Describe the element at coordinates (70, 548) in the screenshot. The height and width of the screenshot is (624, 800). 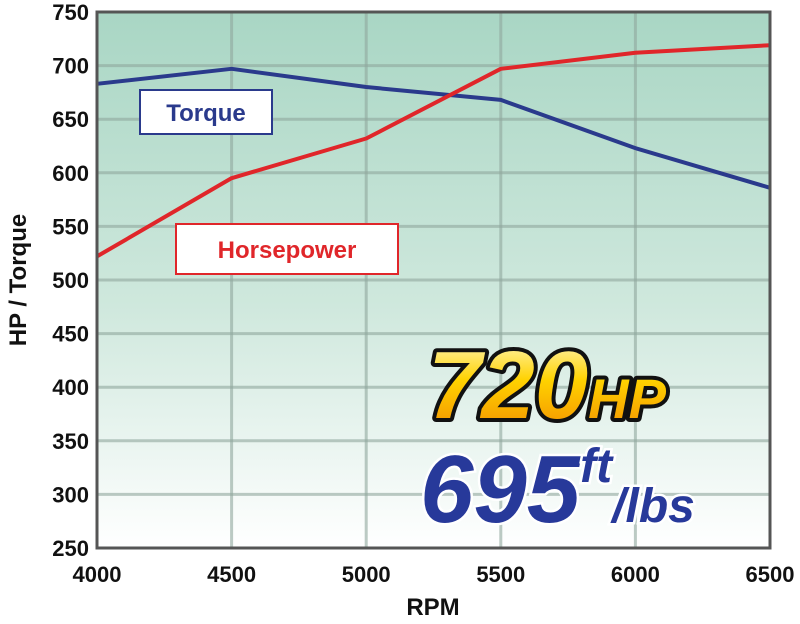
I see `y-tick-label: 250` at that location.